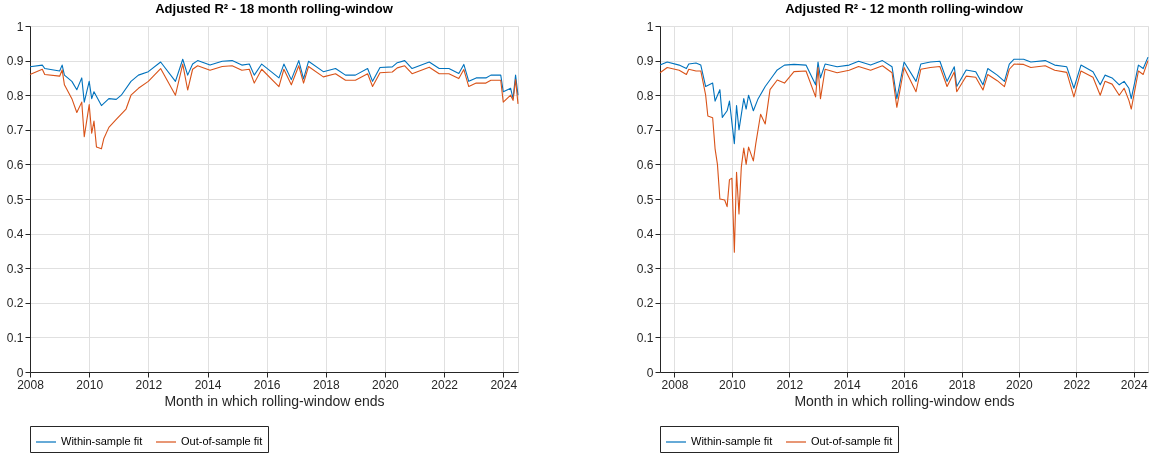 This screenshot has width=1168, height=468. What do you see at coordinates (904, 8) in the screenshot?
I see `chart-title: Adjusted R² - 12 month rolling-window` at bounding box center [904, 8].